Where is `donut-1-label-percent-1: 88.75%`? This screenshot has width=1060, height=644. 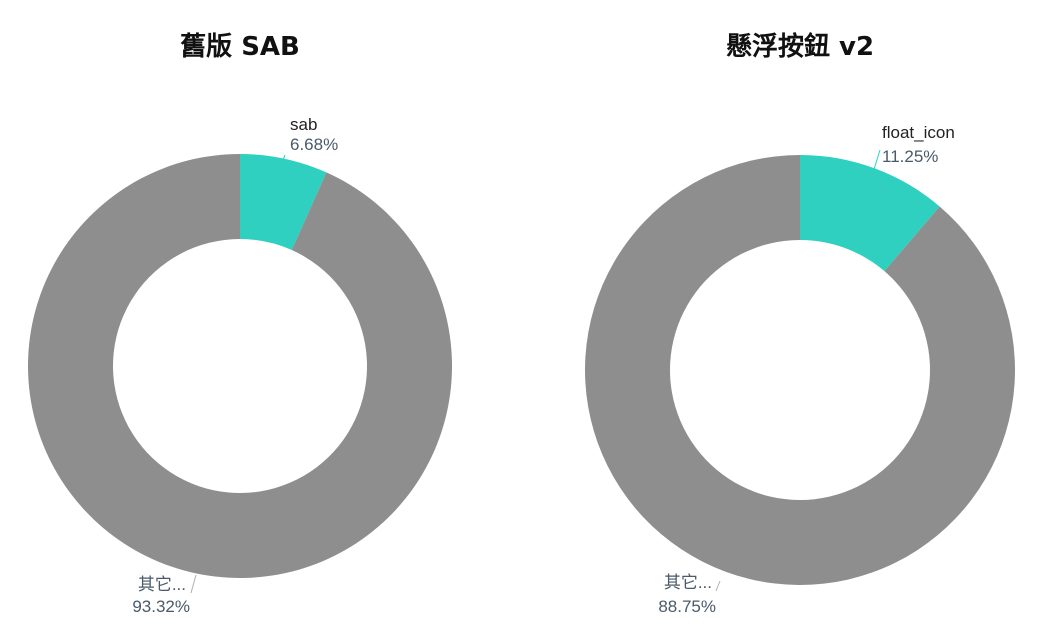
donut-1-label-percent-1: 88.75% is located at coordinates (687, 606).